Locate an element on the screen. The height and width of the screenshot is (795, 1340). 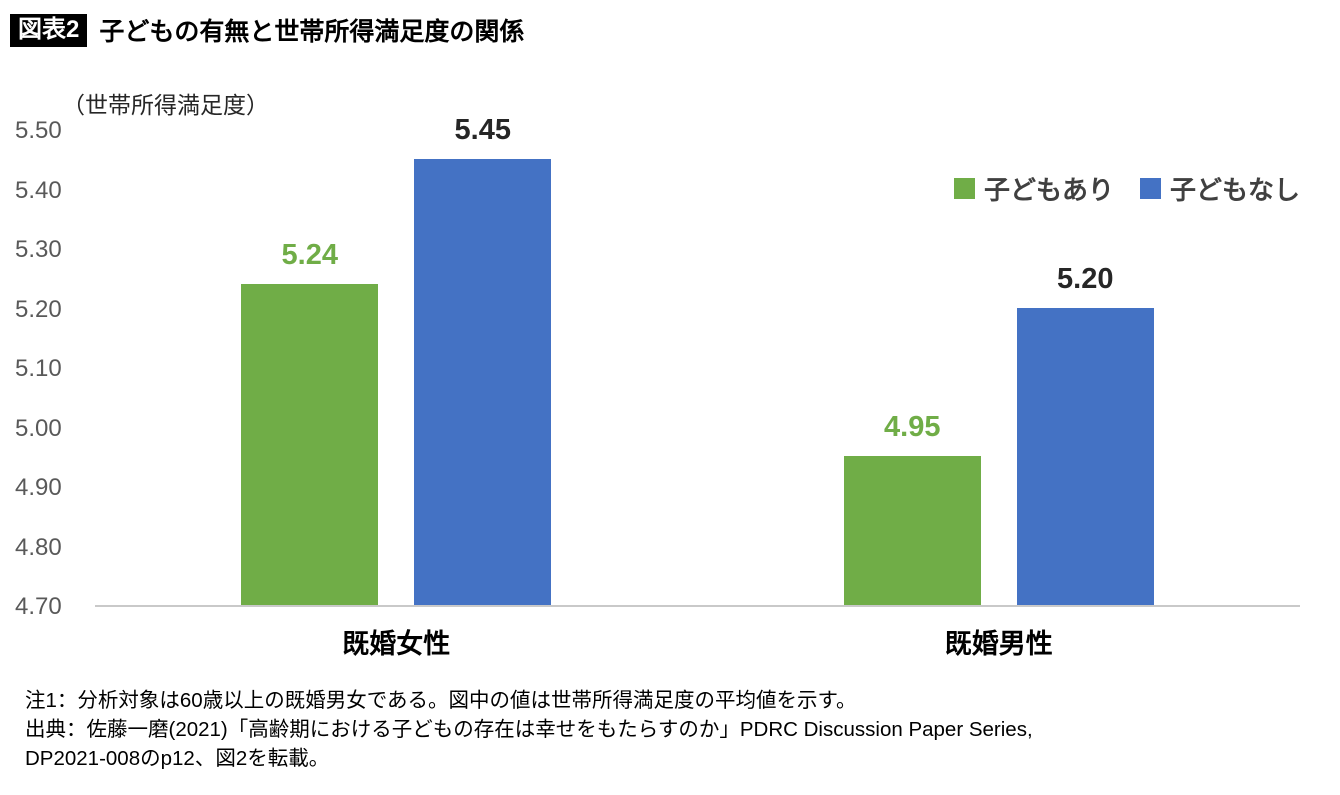
figure-number-badge: 図表2 is located at coordinates (49, 30).